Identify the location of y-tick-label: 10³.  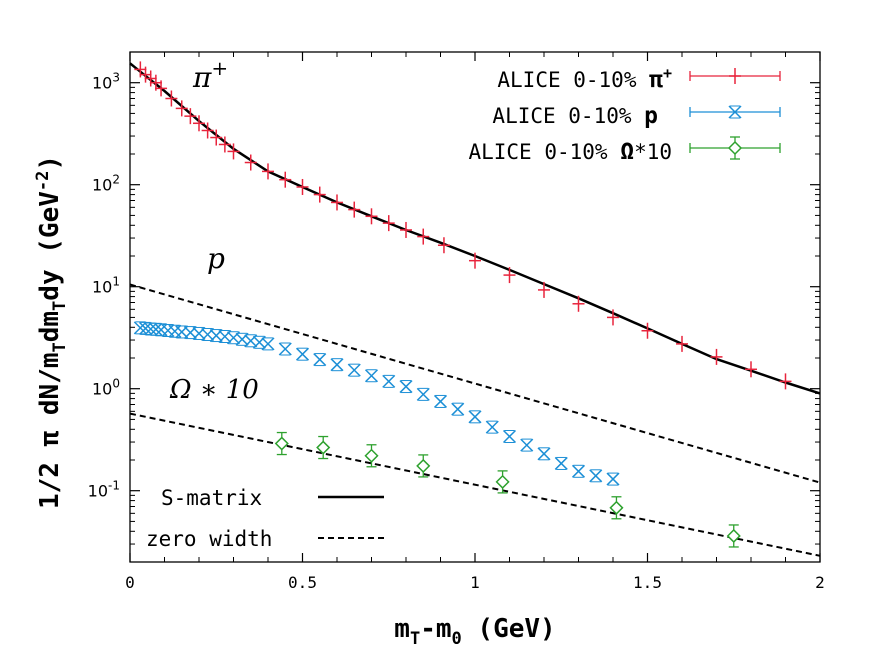
(106, 82).